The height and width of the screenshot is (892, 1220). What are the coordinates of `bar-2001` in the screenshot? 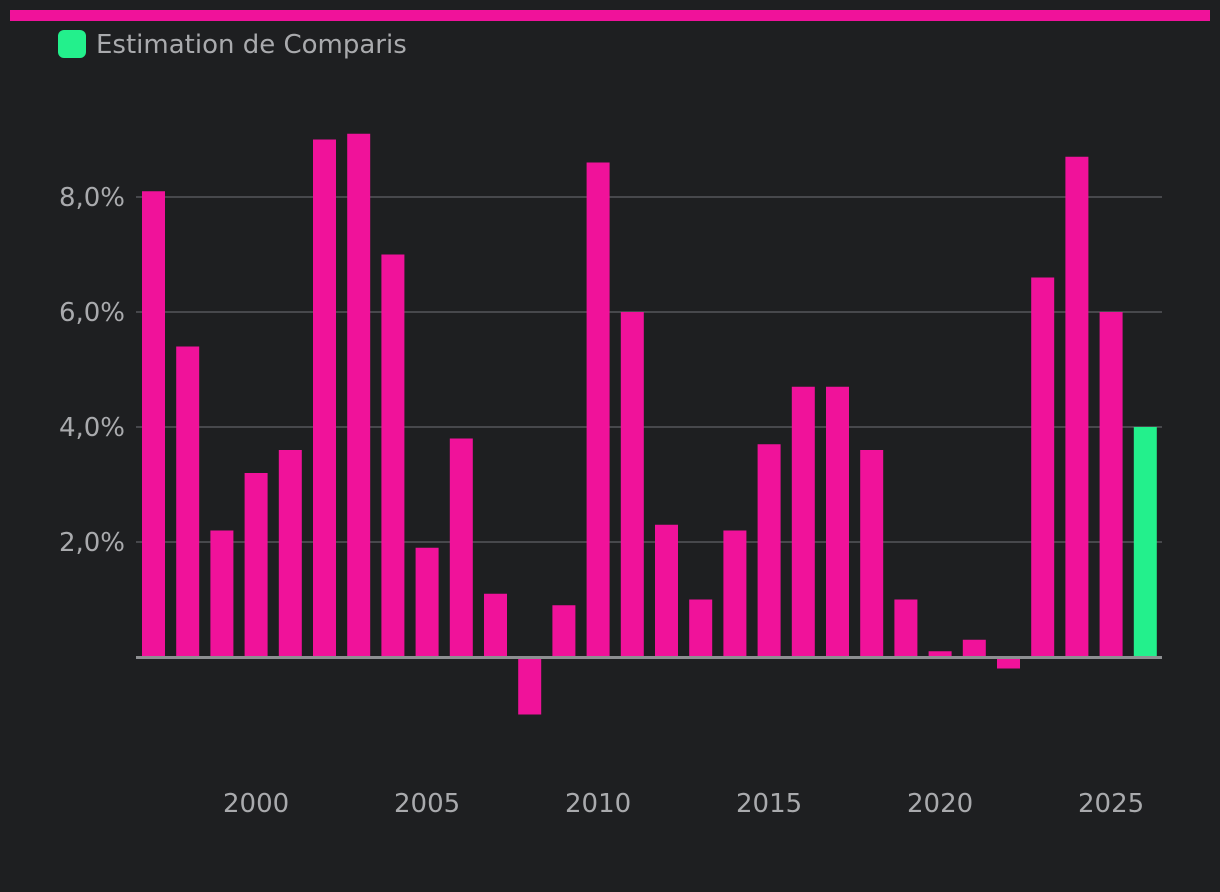 It's located at (290, 553).